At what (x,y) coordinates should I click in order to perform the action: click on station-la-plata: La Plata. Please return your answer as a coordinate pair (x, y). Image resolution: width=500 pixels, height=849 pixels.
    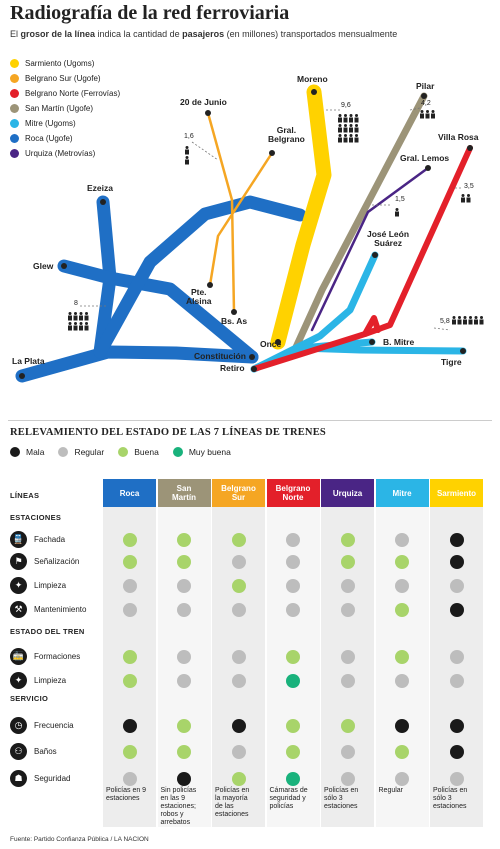
    Looking at the image, I should click on (28, 361).